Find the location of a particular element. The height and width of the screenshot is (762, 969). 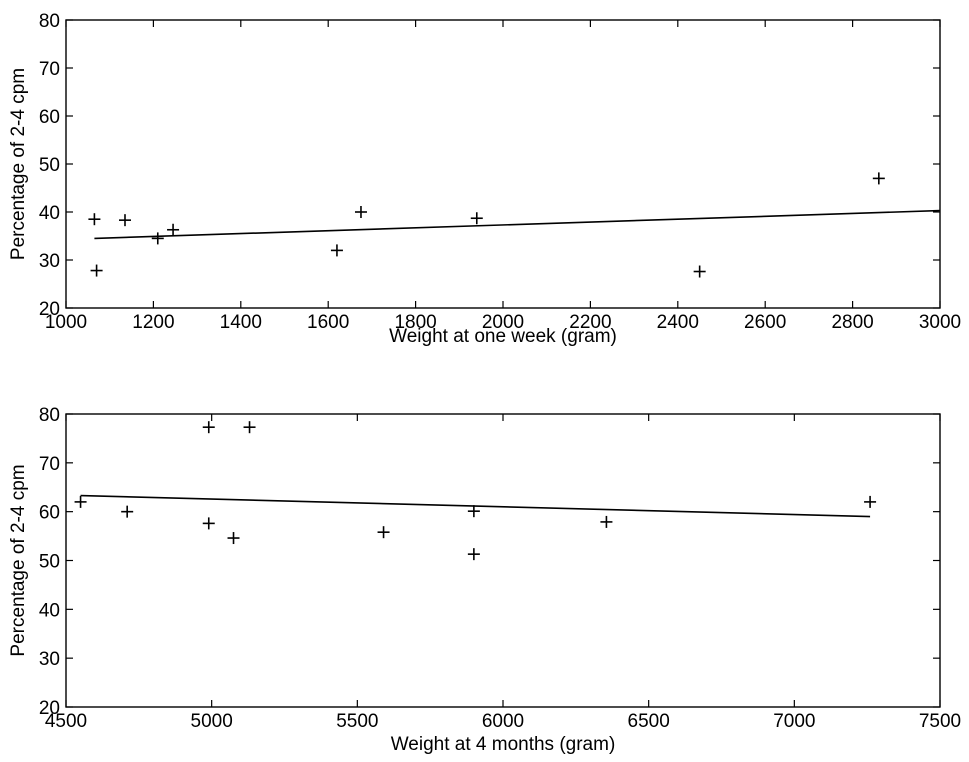

x-tick-label: 2800 is located at coordinates (852, 322).